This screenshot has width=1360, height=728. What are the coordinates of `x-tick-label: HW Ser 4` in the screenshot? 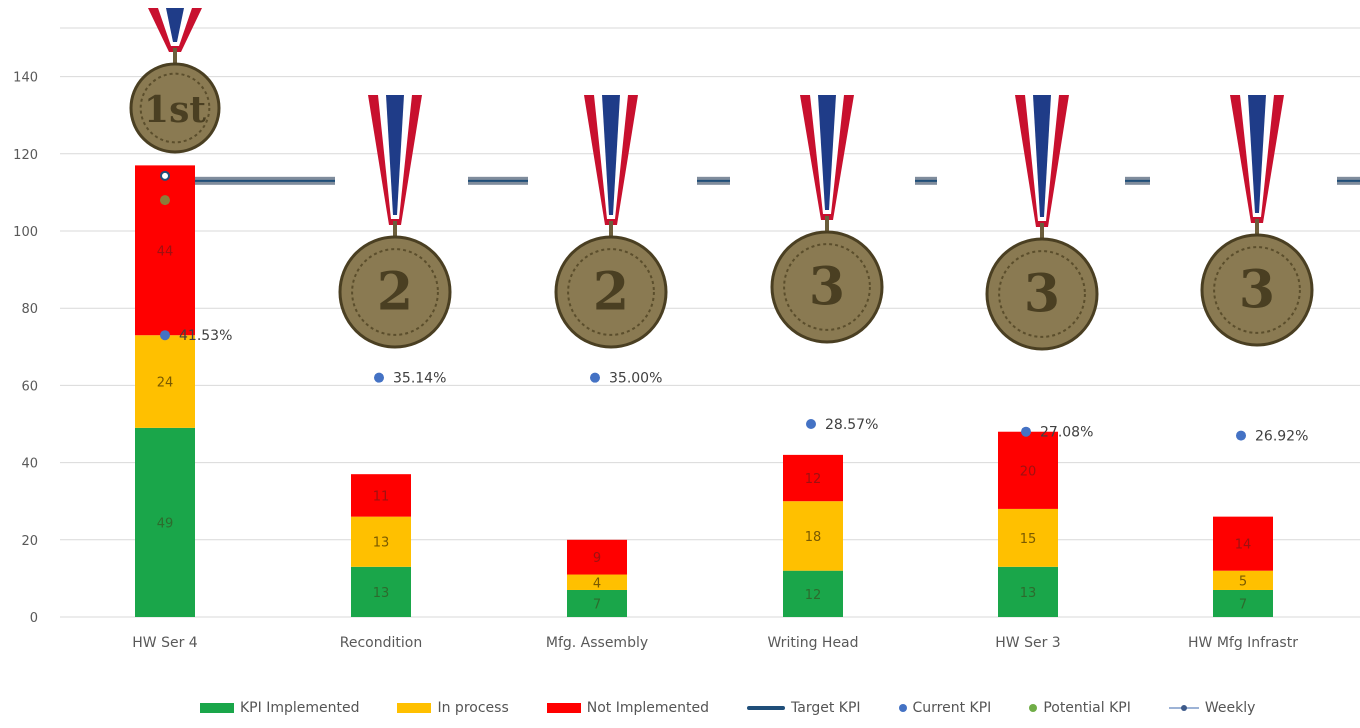 It's located at (165, 643).